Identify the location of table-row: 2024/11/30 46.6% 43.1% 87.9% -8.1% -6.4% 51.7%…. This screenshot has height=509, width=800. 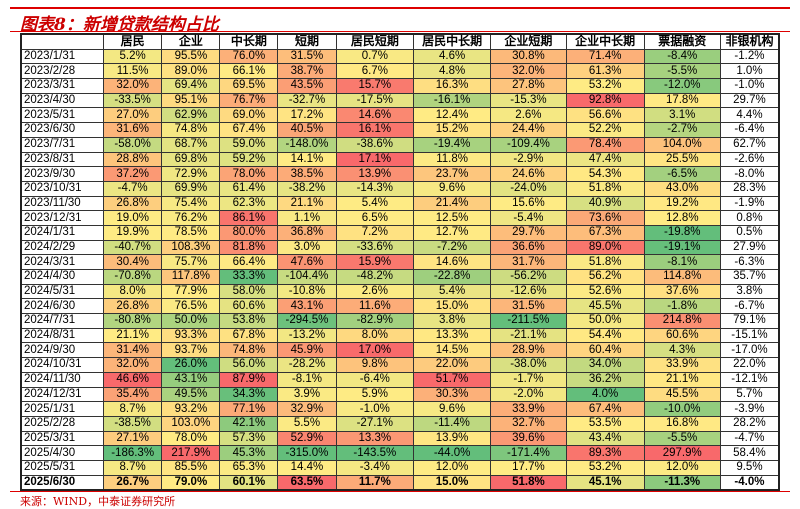
(400, 379).